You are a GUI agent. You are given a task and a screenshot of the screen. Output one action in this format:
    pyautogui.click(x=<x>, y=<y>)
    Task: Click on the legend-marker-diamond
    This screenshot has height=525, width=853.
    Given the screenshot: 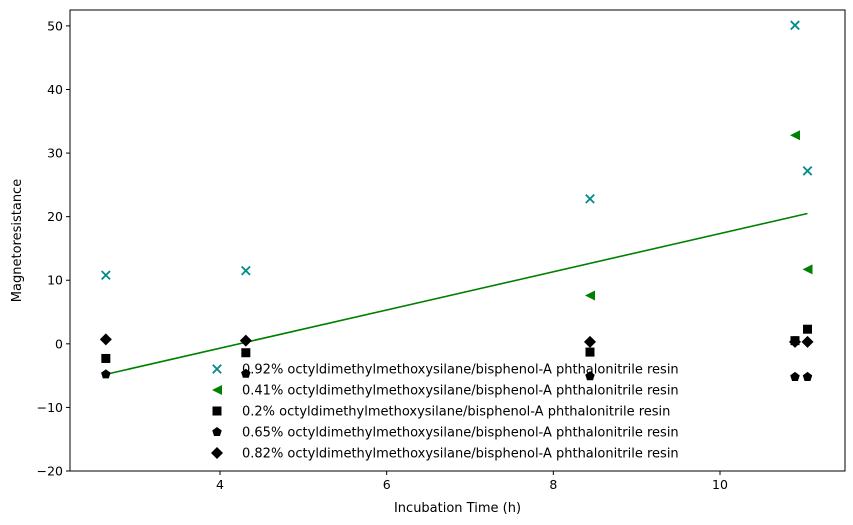 What is the action you would take?
    pyautogui.click(x=217, y=453)
    